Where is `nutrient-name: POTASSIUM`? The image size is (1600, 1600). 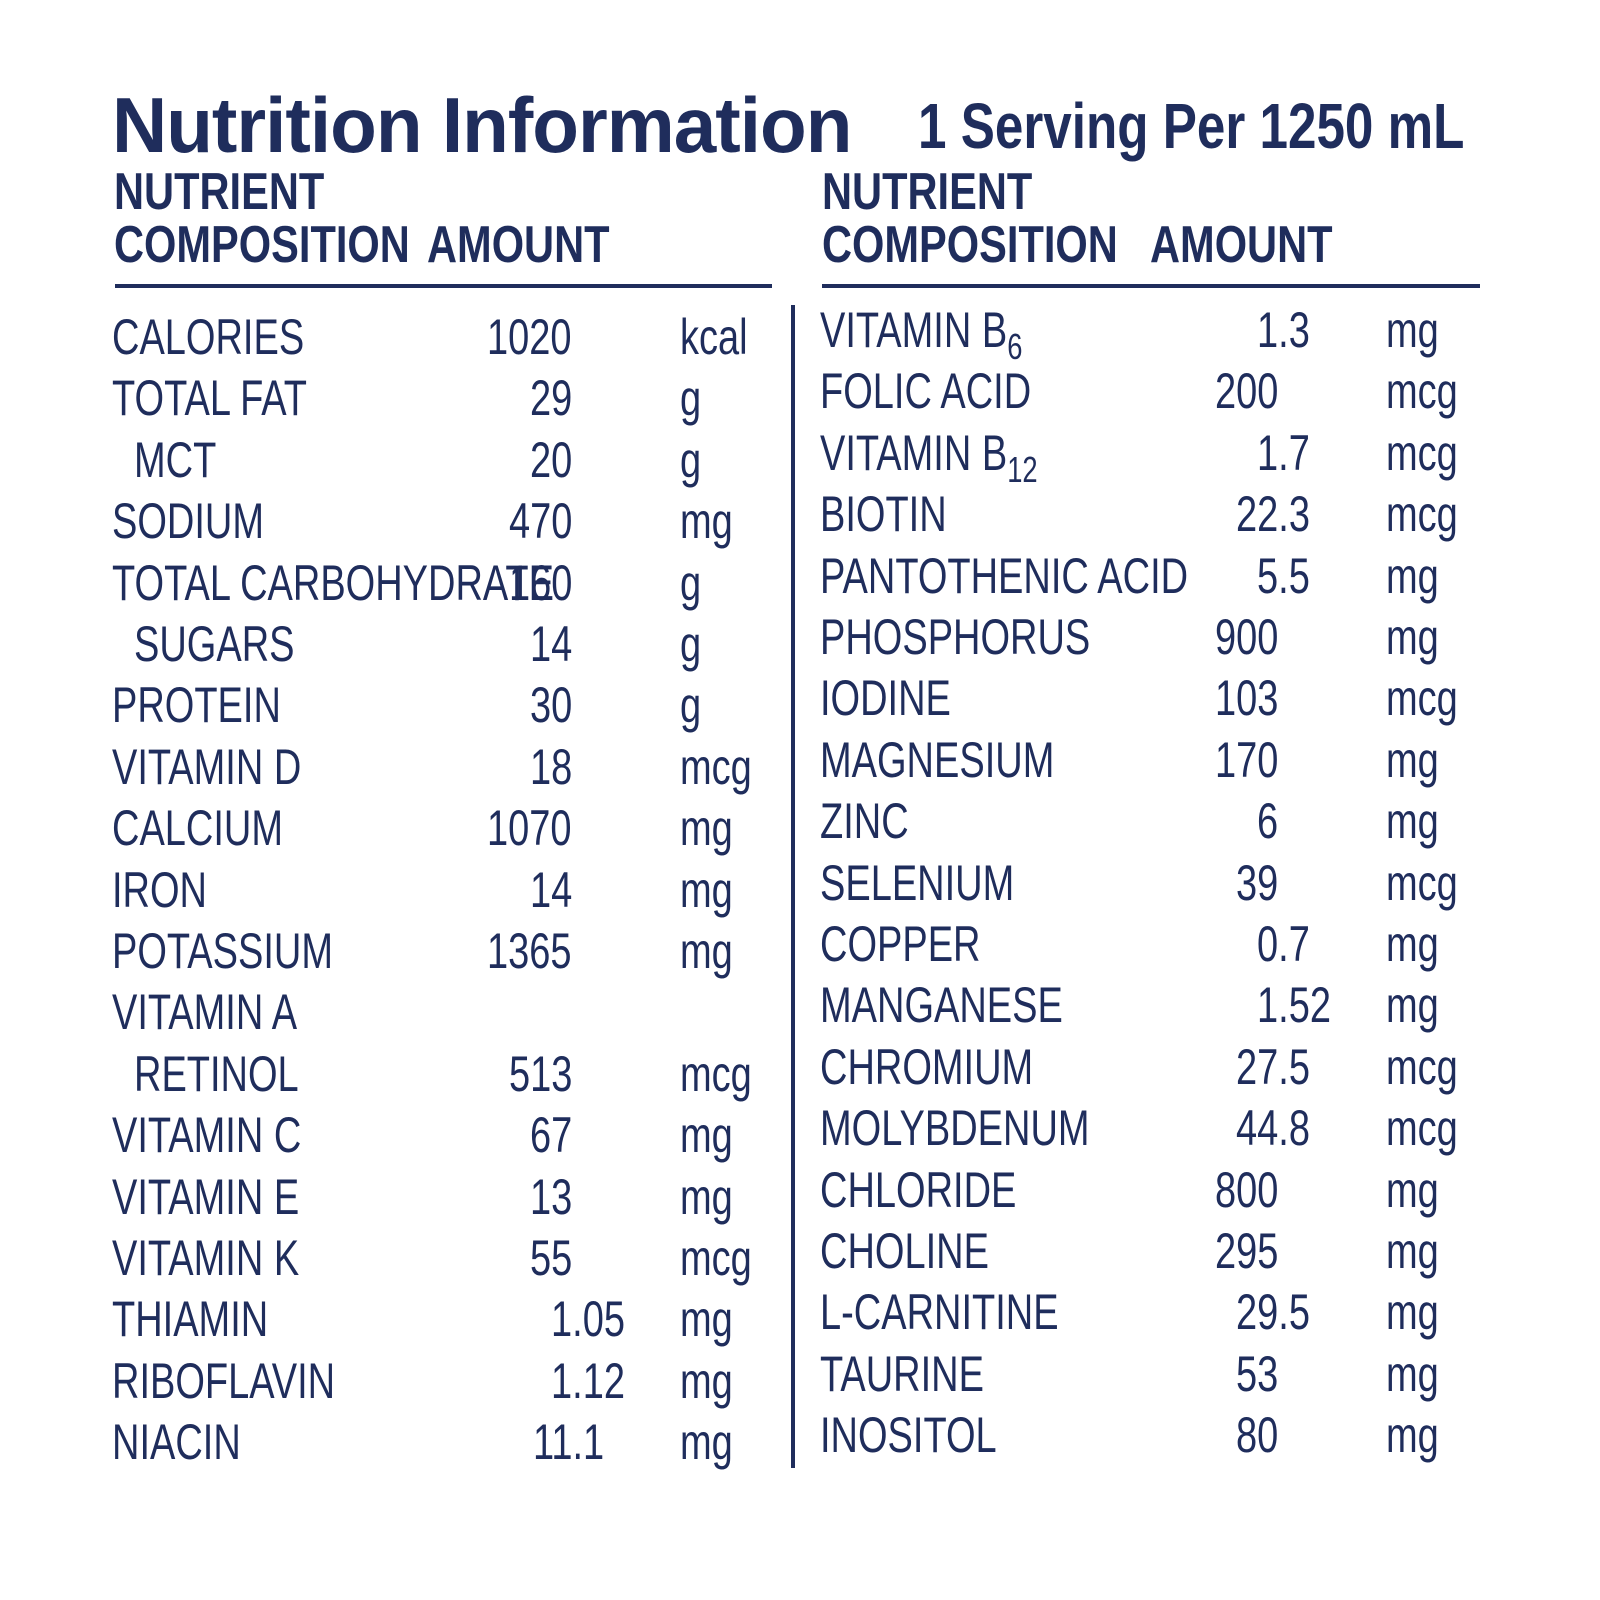
nutrient-name: POTASSIUM is located at coordinates (222, 951).